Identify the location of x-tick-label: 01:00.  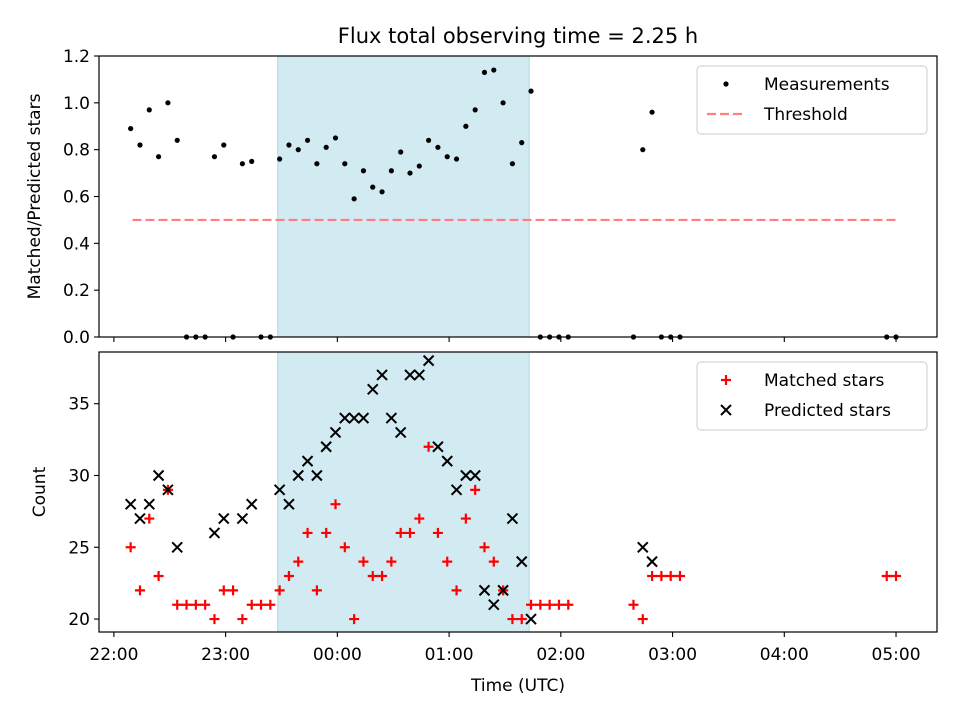
(449, 655).